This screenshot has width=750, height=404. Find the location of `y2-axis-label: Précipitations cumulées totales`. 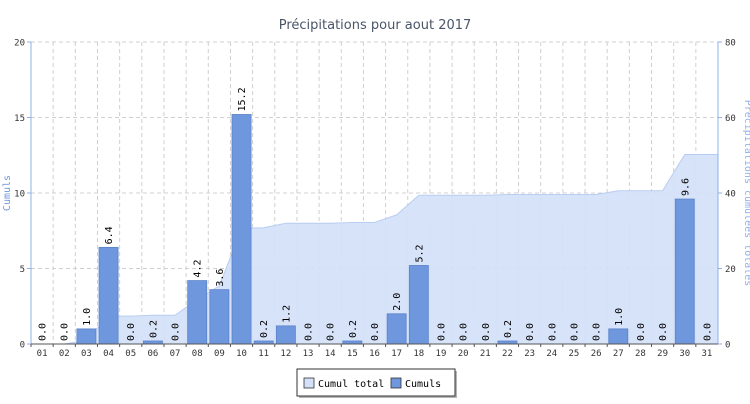

y2-axis-label: Précipitations cumulées totales is located at coordinates (746, 193).